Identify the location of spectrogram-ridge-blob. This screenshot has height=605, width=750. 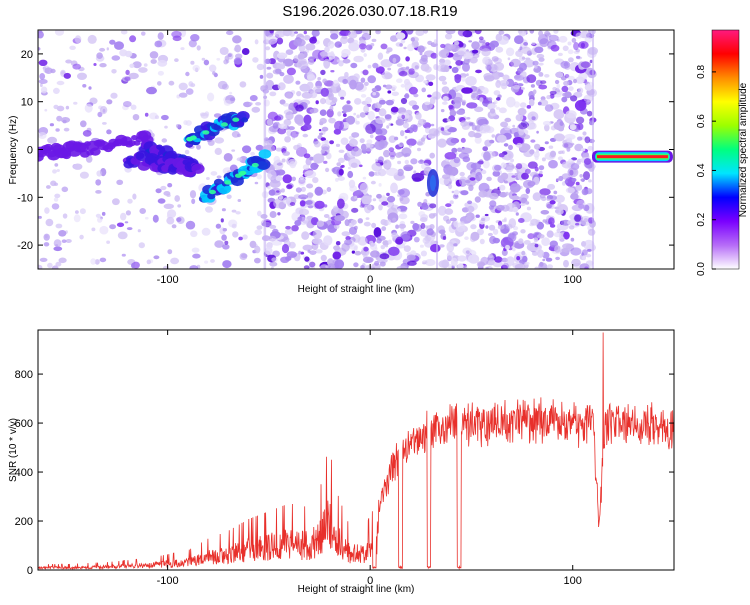
(95, 151).